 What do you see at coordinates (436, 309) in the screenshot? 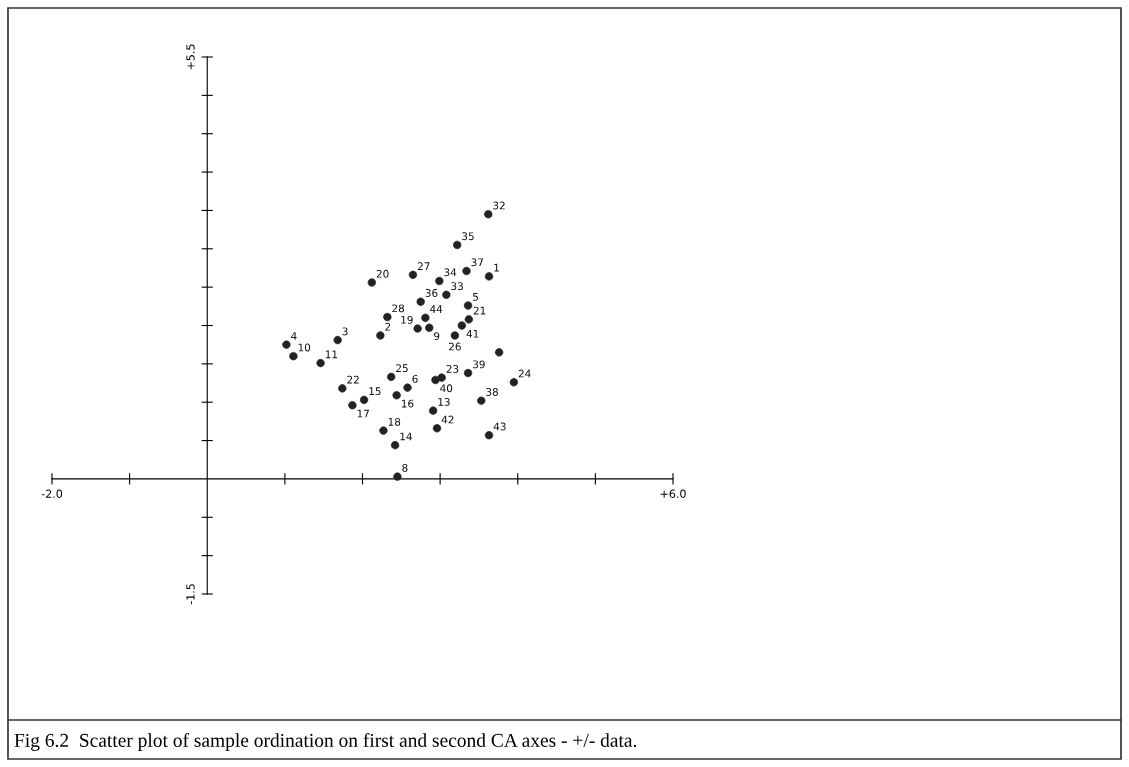
I see `annotation: 44` at bounding box center [436, 309].